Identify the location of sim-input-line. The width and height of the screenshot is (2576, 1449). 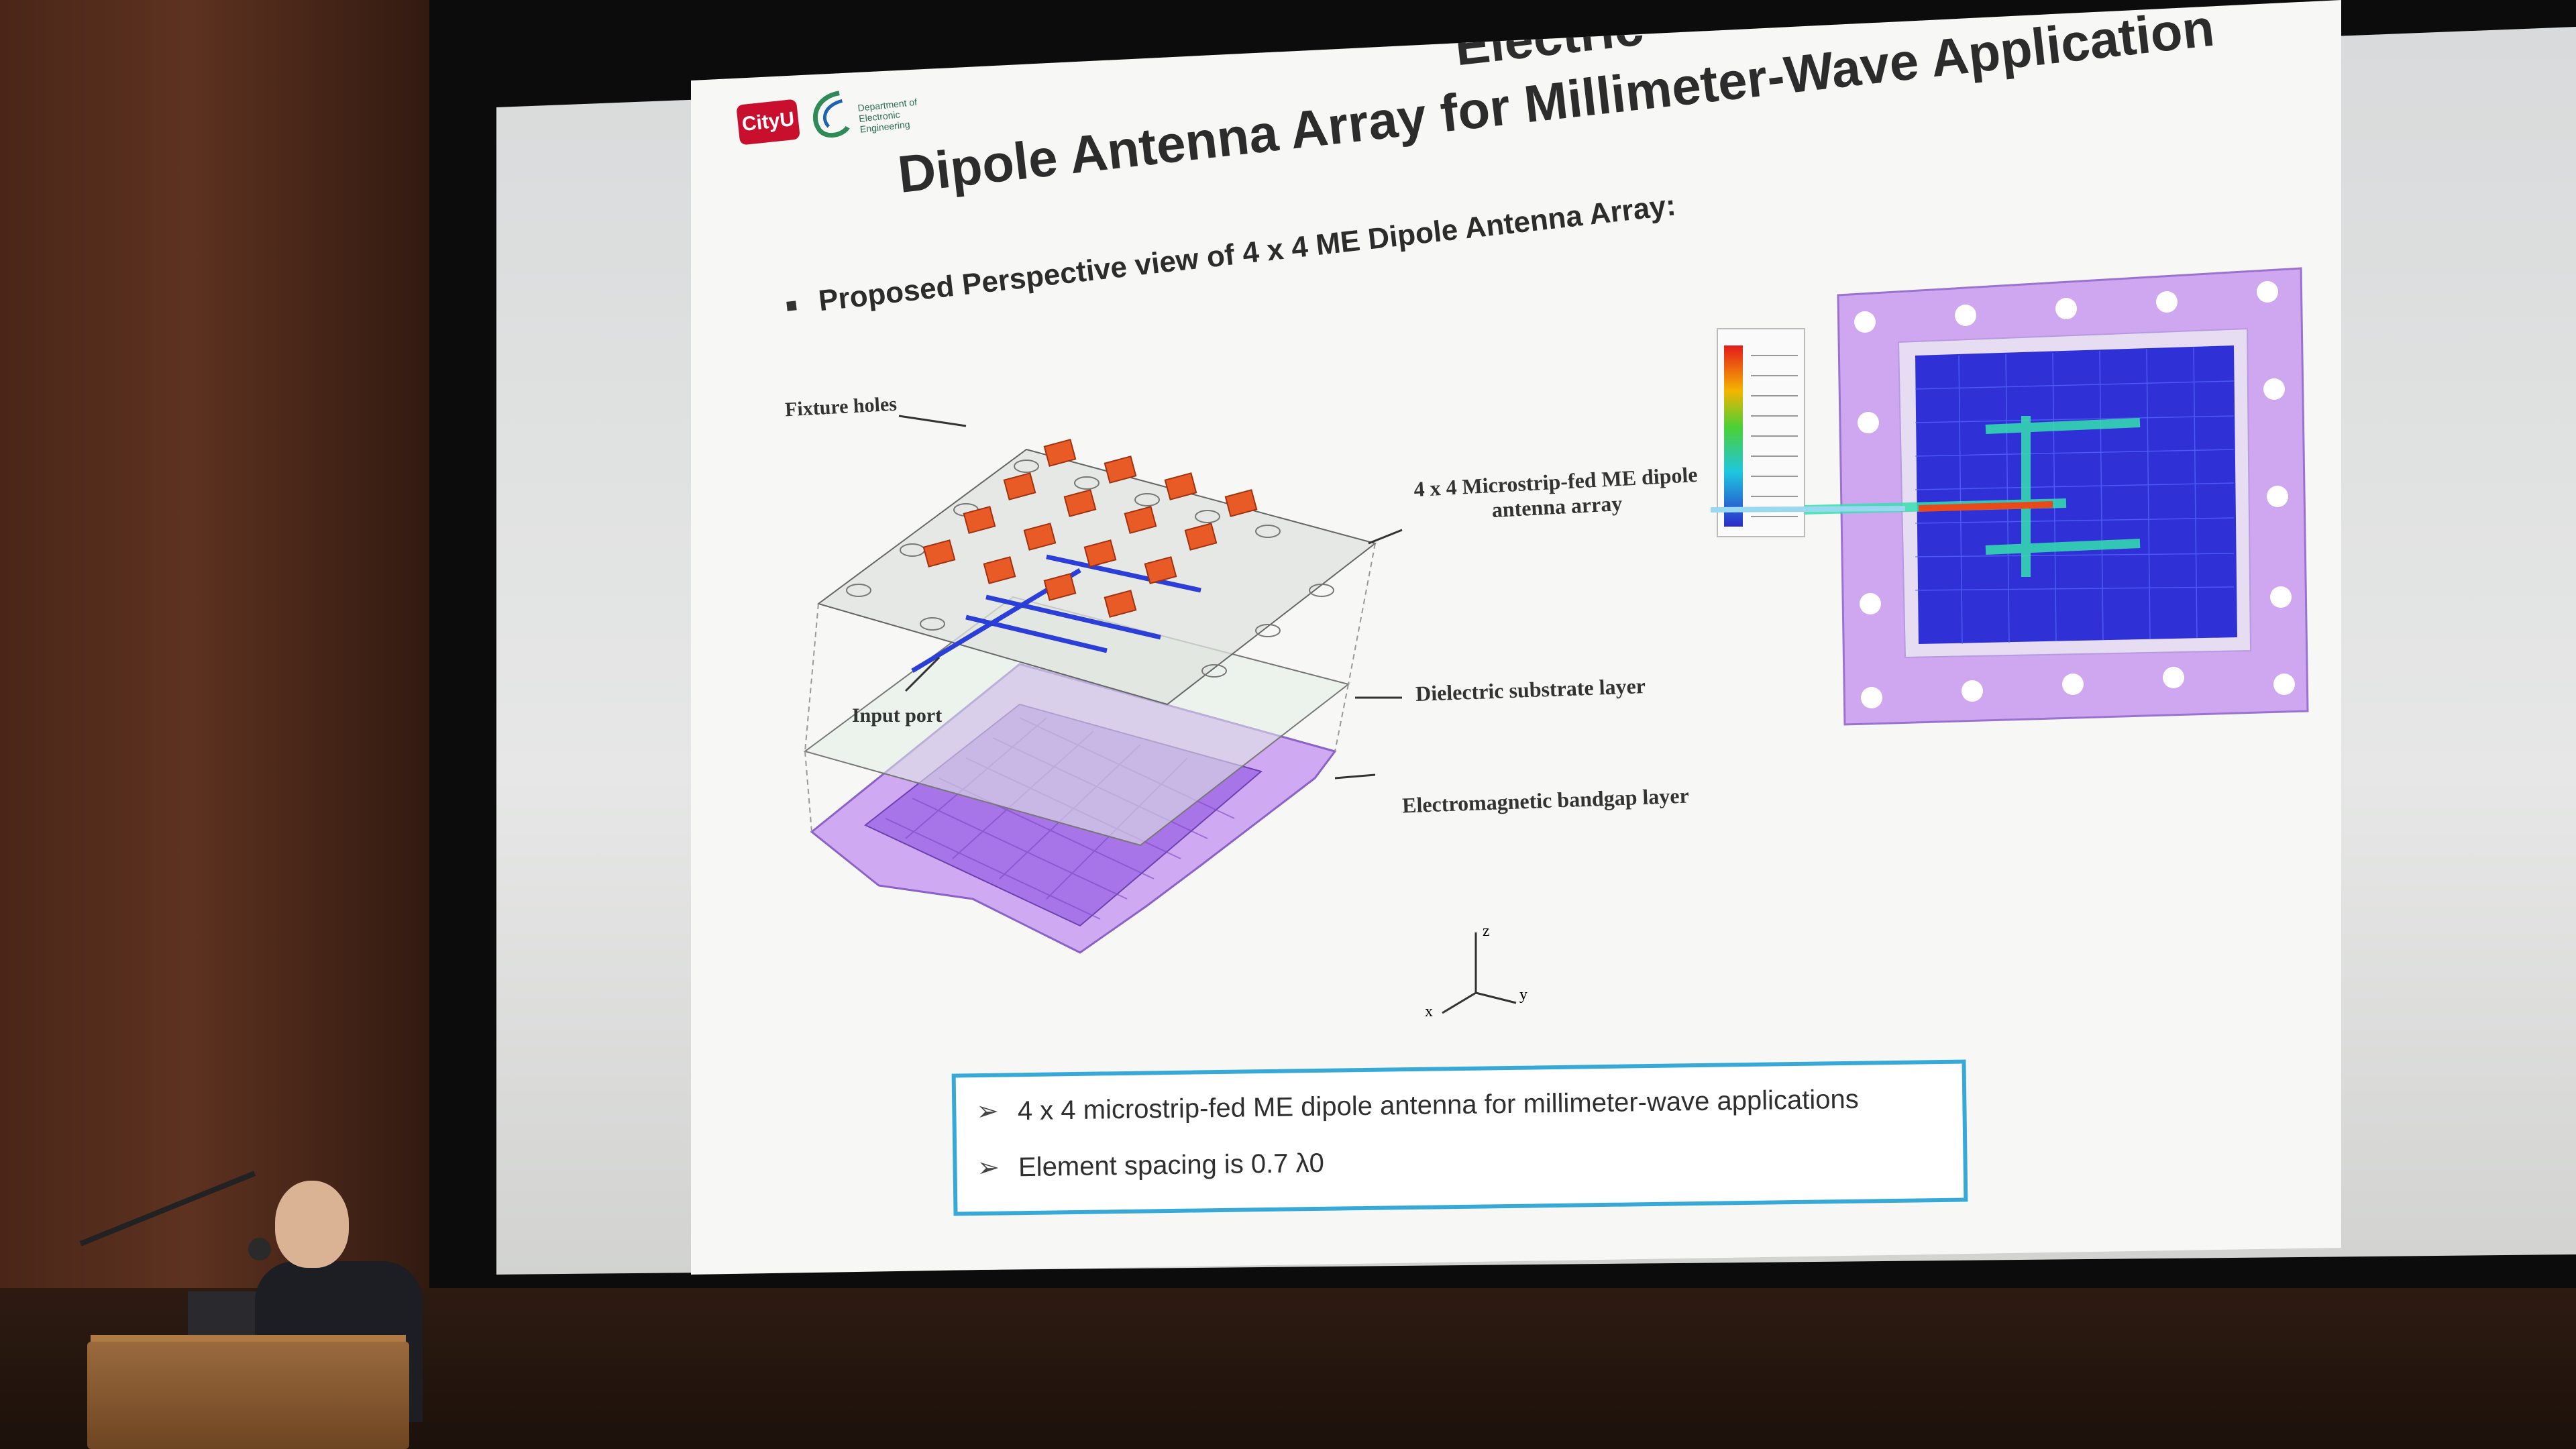
(1808, 509).